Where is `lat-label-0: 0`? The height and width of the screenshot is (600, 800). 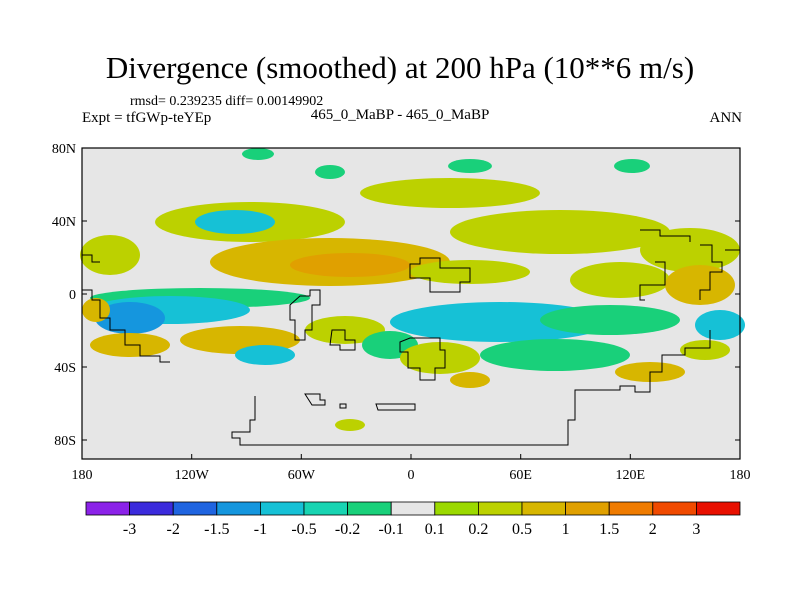
lat-label-0: 0 is located at coordinates (72, 295).